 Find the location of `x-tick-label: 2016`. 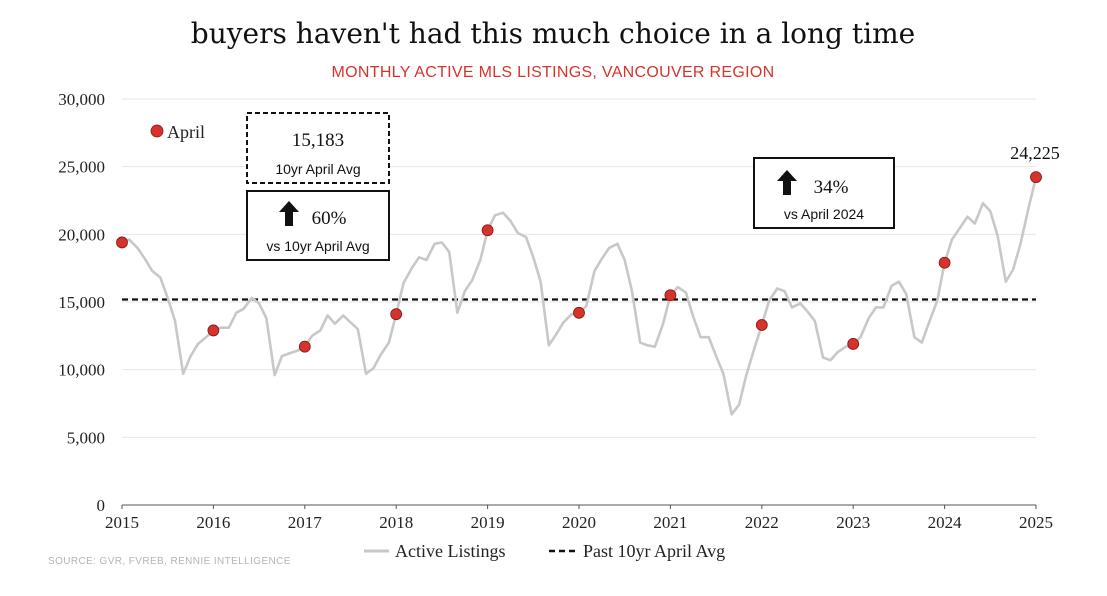

x-tick-label: 2016 is located at coordinates (213, 522).